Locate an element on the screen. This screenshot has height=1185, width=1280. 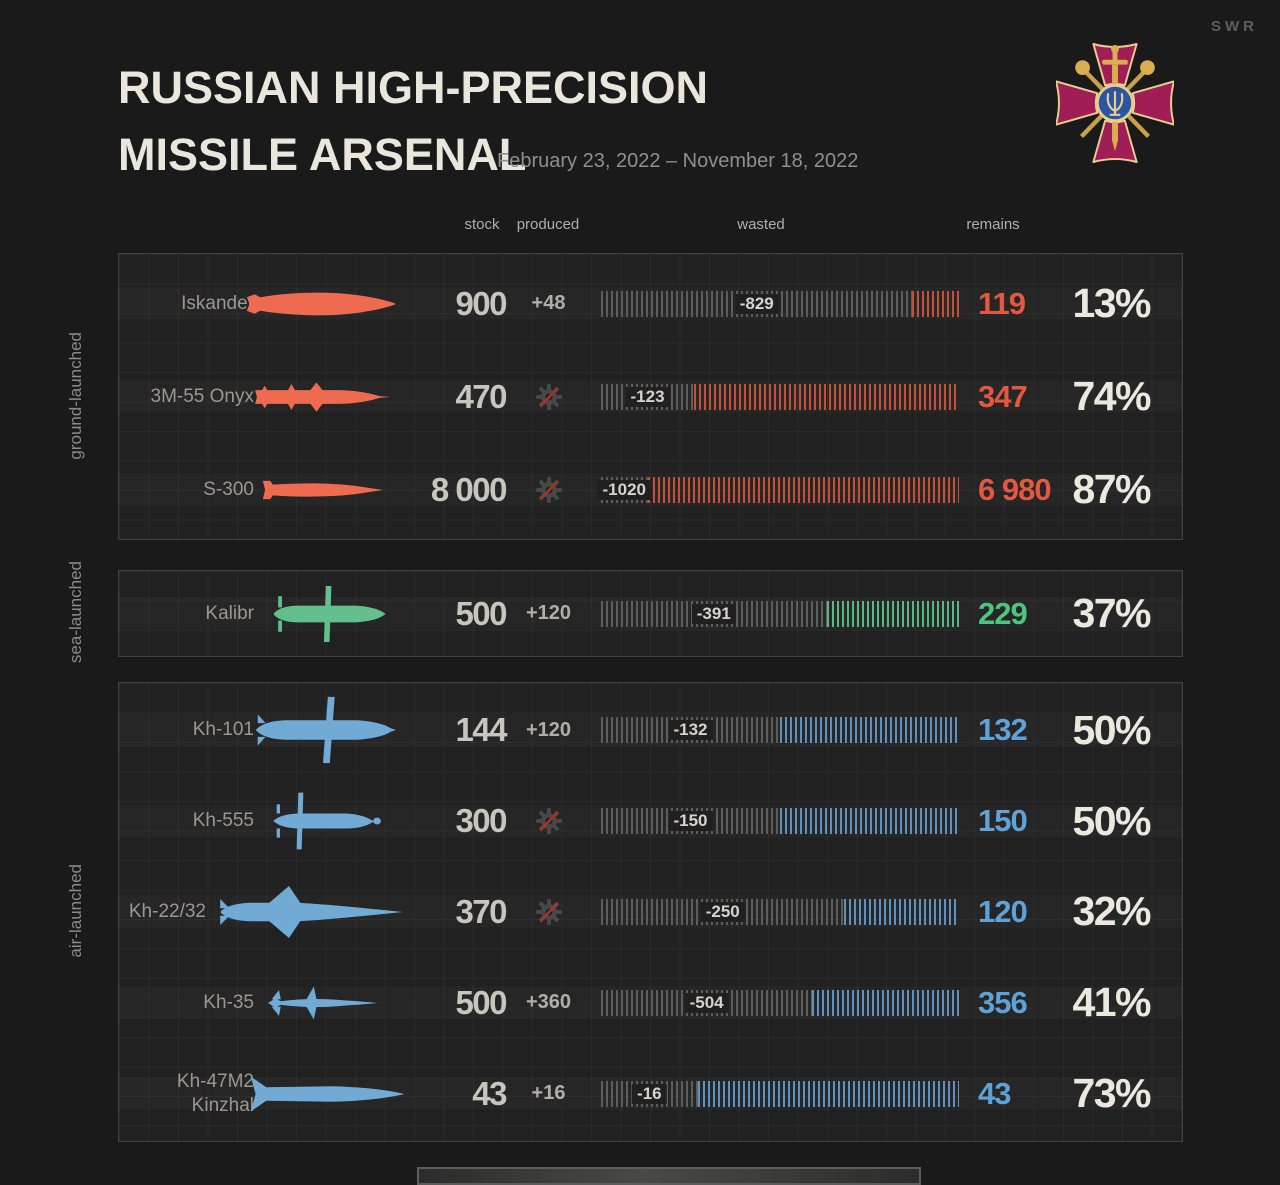
wasted-remains-bar: -1020 is located at coordinates (778, 489).